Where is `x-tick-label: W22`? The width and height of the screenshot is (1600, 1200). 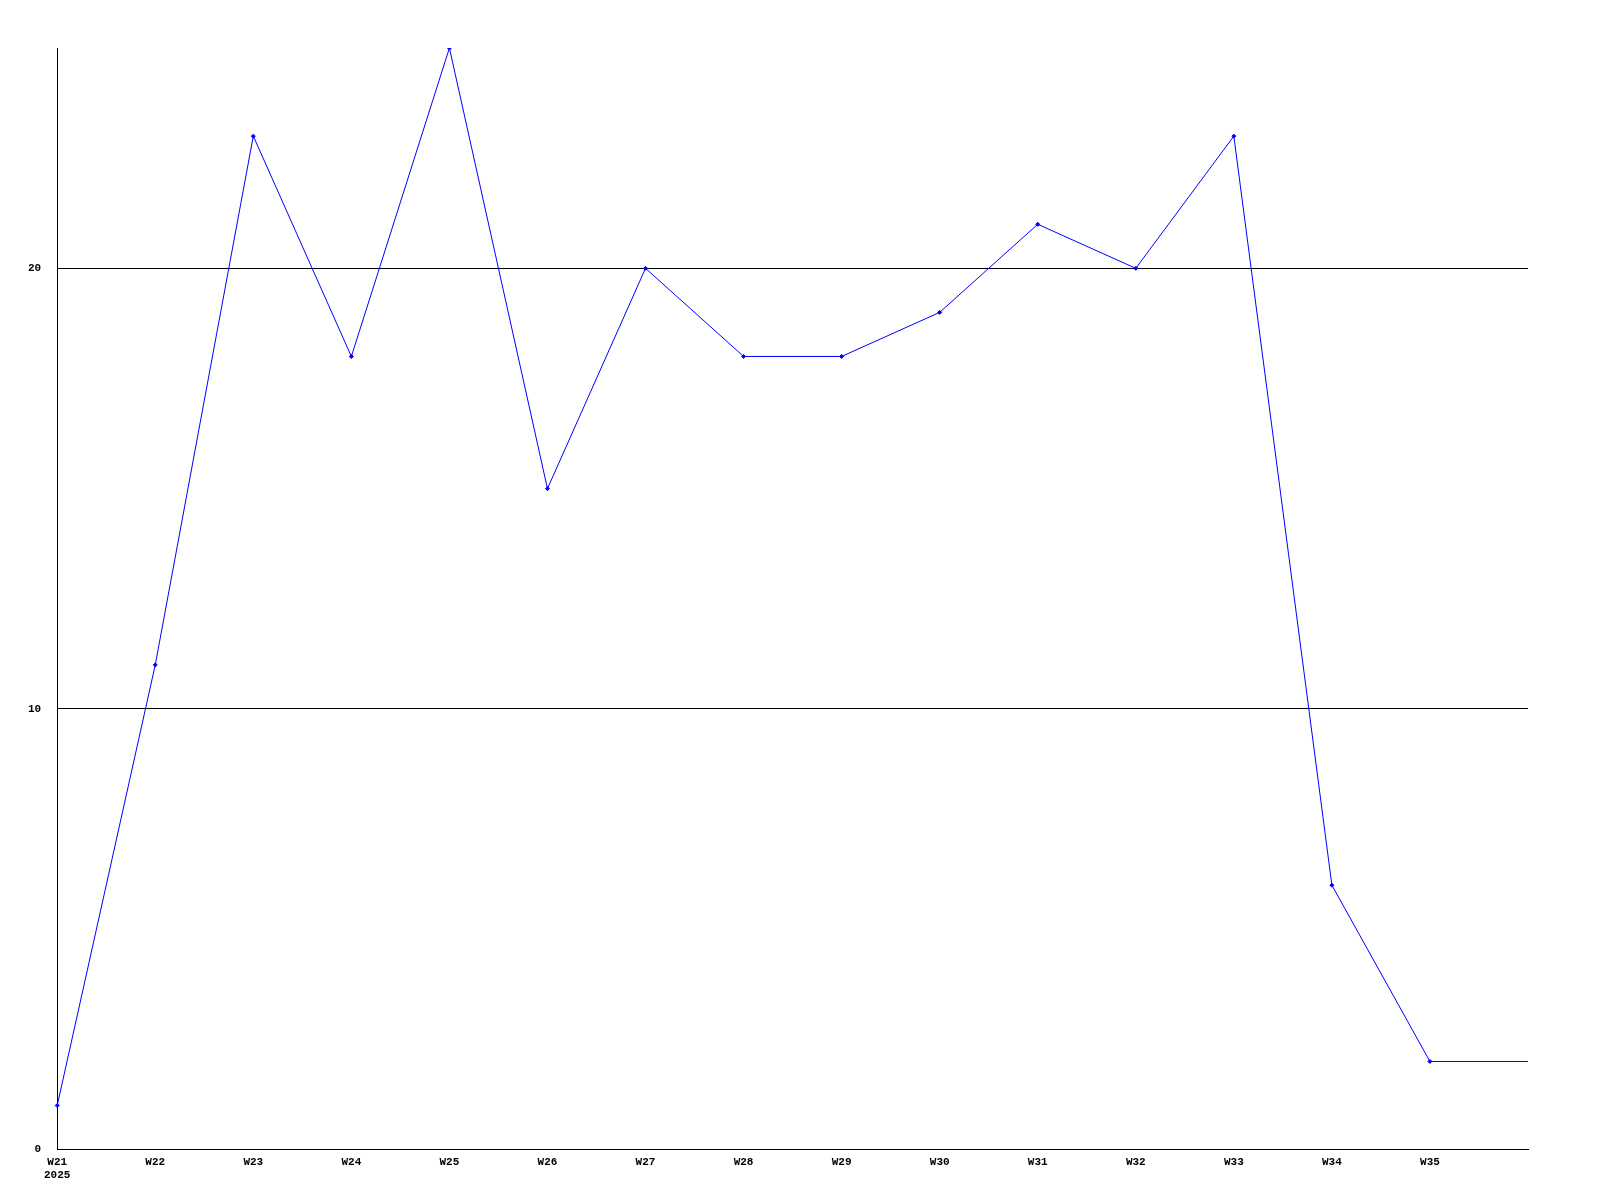 x-tick-label: W22 is located at coordinates (155, 1161).